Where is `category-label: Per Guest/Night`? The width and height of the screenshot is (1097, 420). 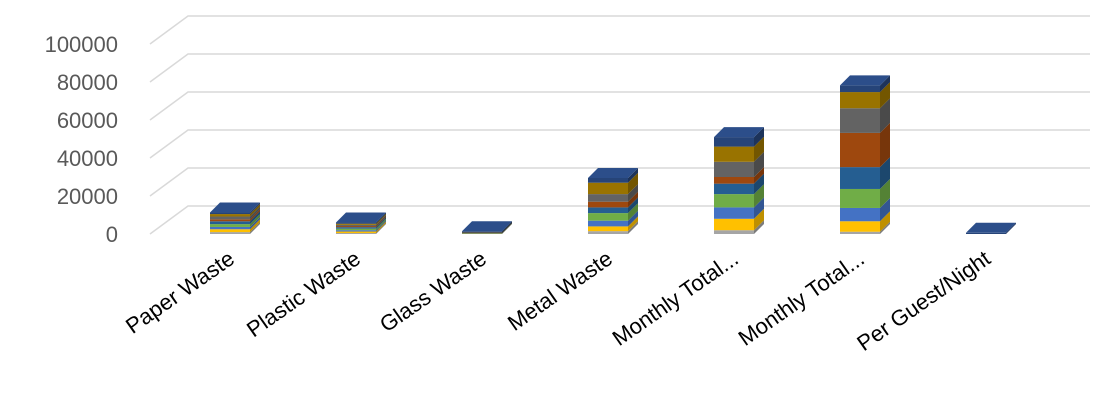
category-label: Per Guest/Night is located at coordinates (923, 301).